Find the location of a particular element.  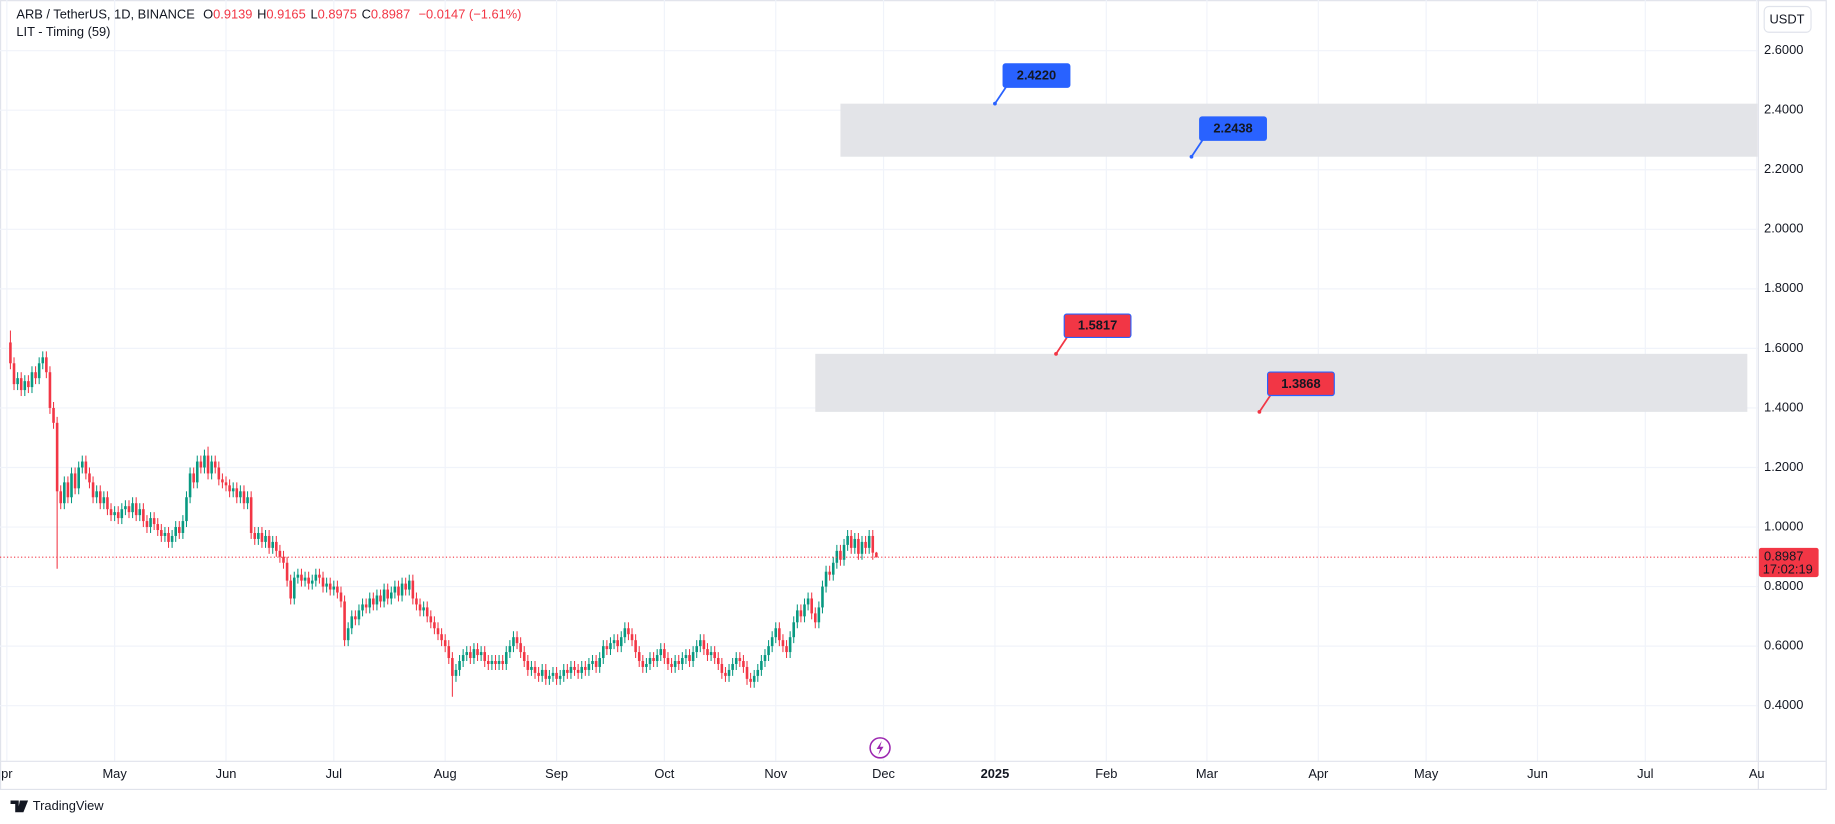

x-tick-label: Jun is located at coordinates (226, 773).